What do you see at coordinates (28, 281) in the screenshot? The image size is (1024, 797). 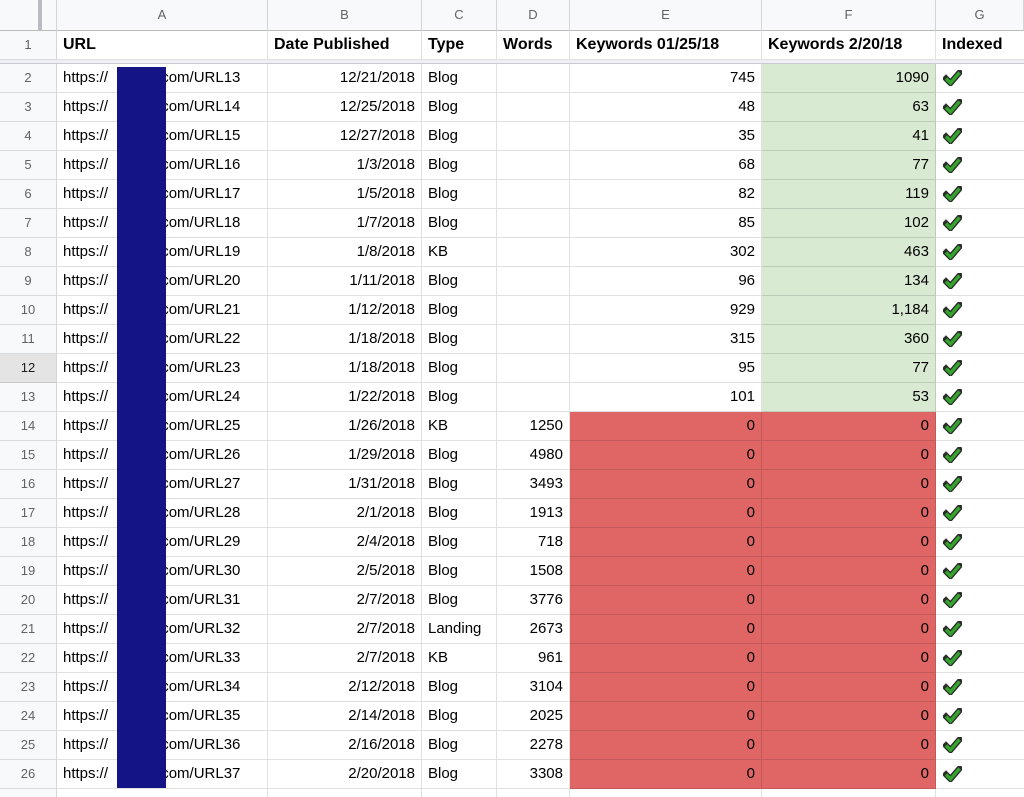 I see `row-number: 9` at bounding box center [28, 281].